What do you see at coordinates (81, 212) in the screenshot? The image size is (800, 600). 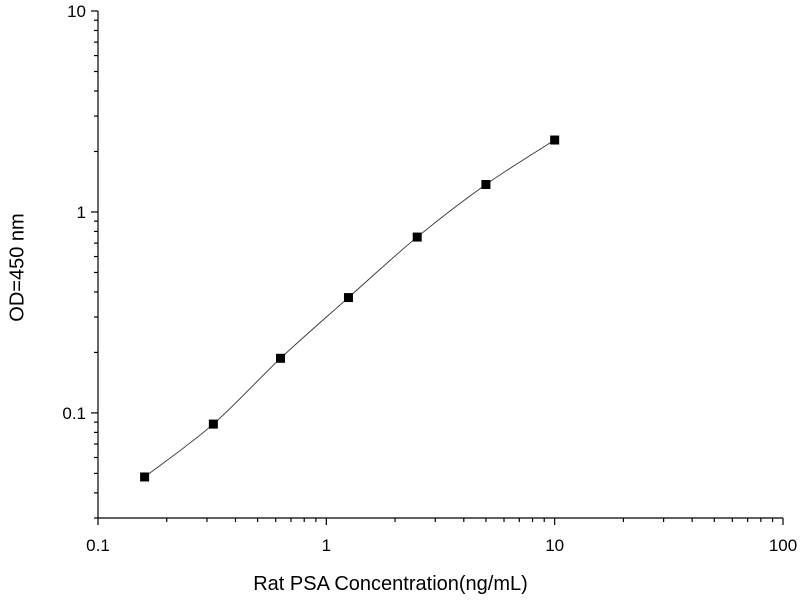 I see `y-tick-label: 1` at bounding box center [81, 212].